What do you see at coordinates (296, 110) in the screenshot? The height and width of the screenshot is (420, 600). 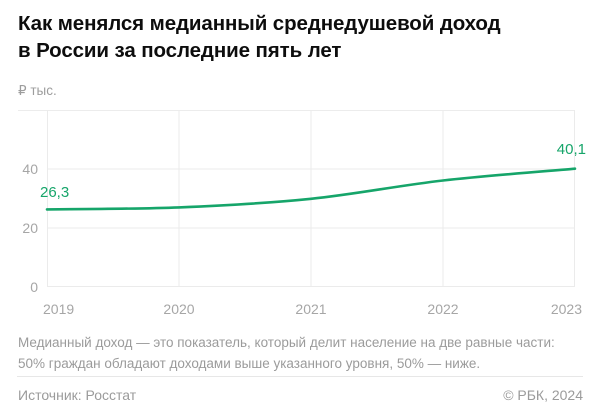 I see `plot-top-border` at bounding box center [296, 110].